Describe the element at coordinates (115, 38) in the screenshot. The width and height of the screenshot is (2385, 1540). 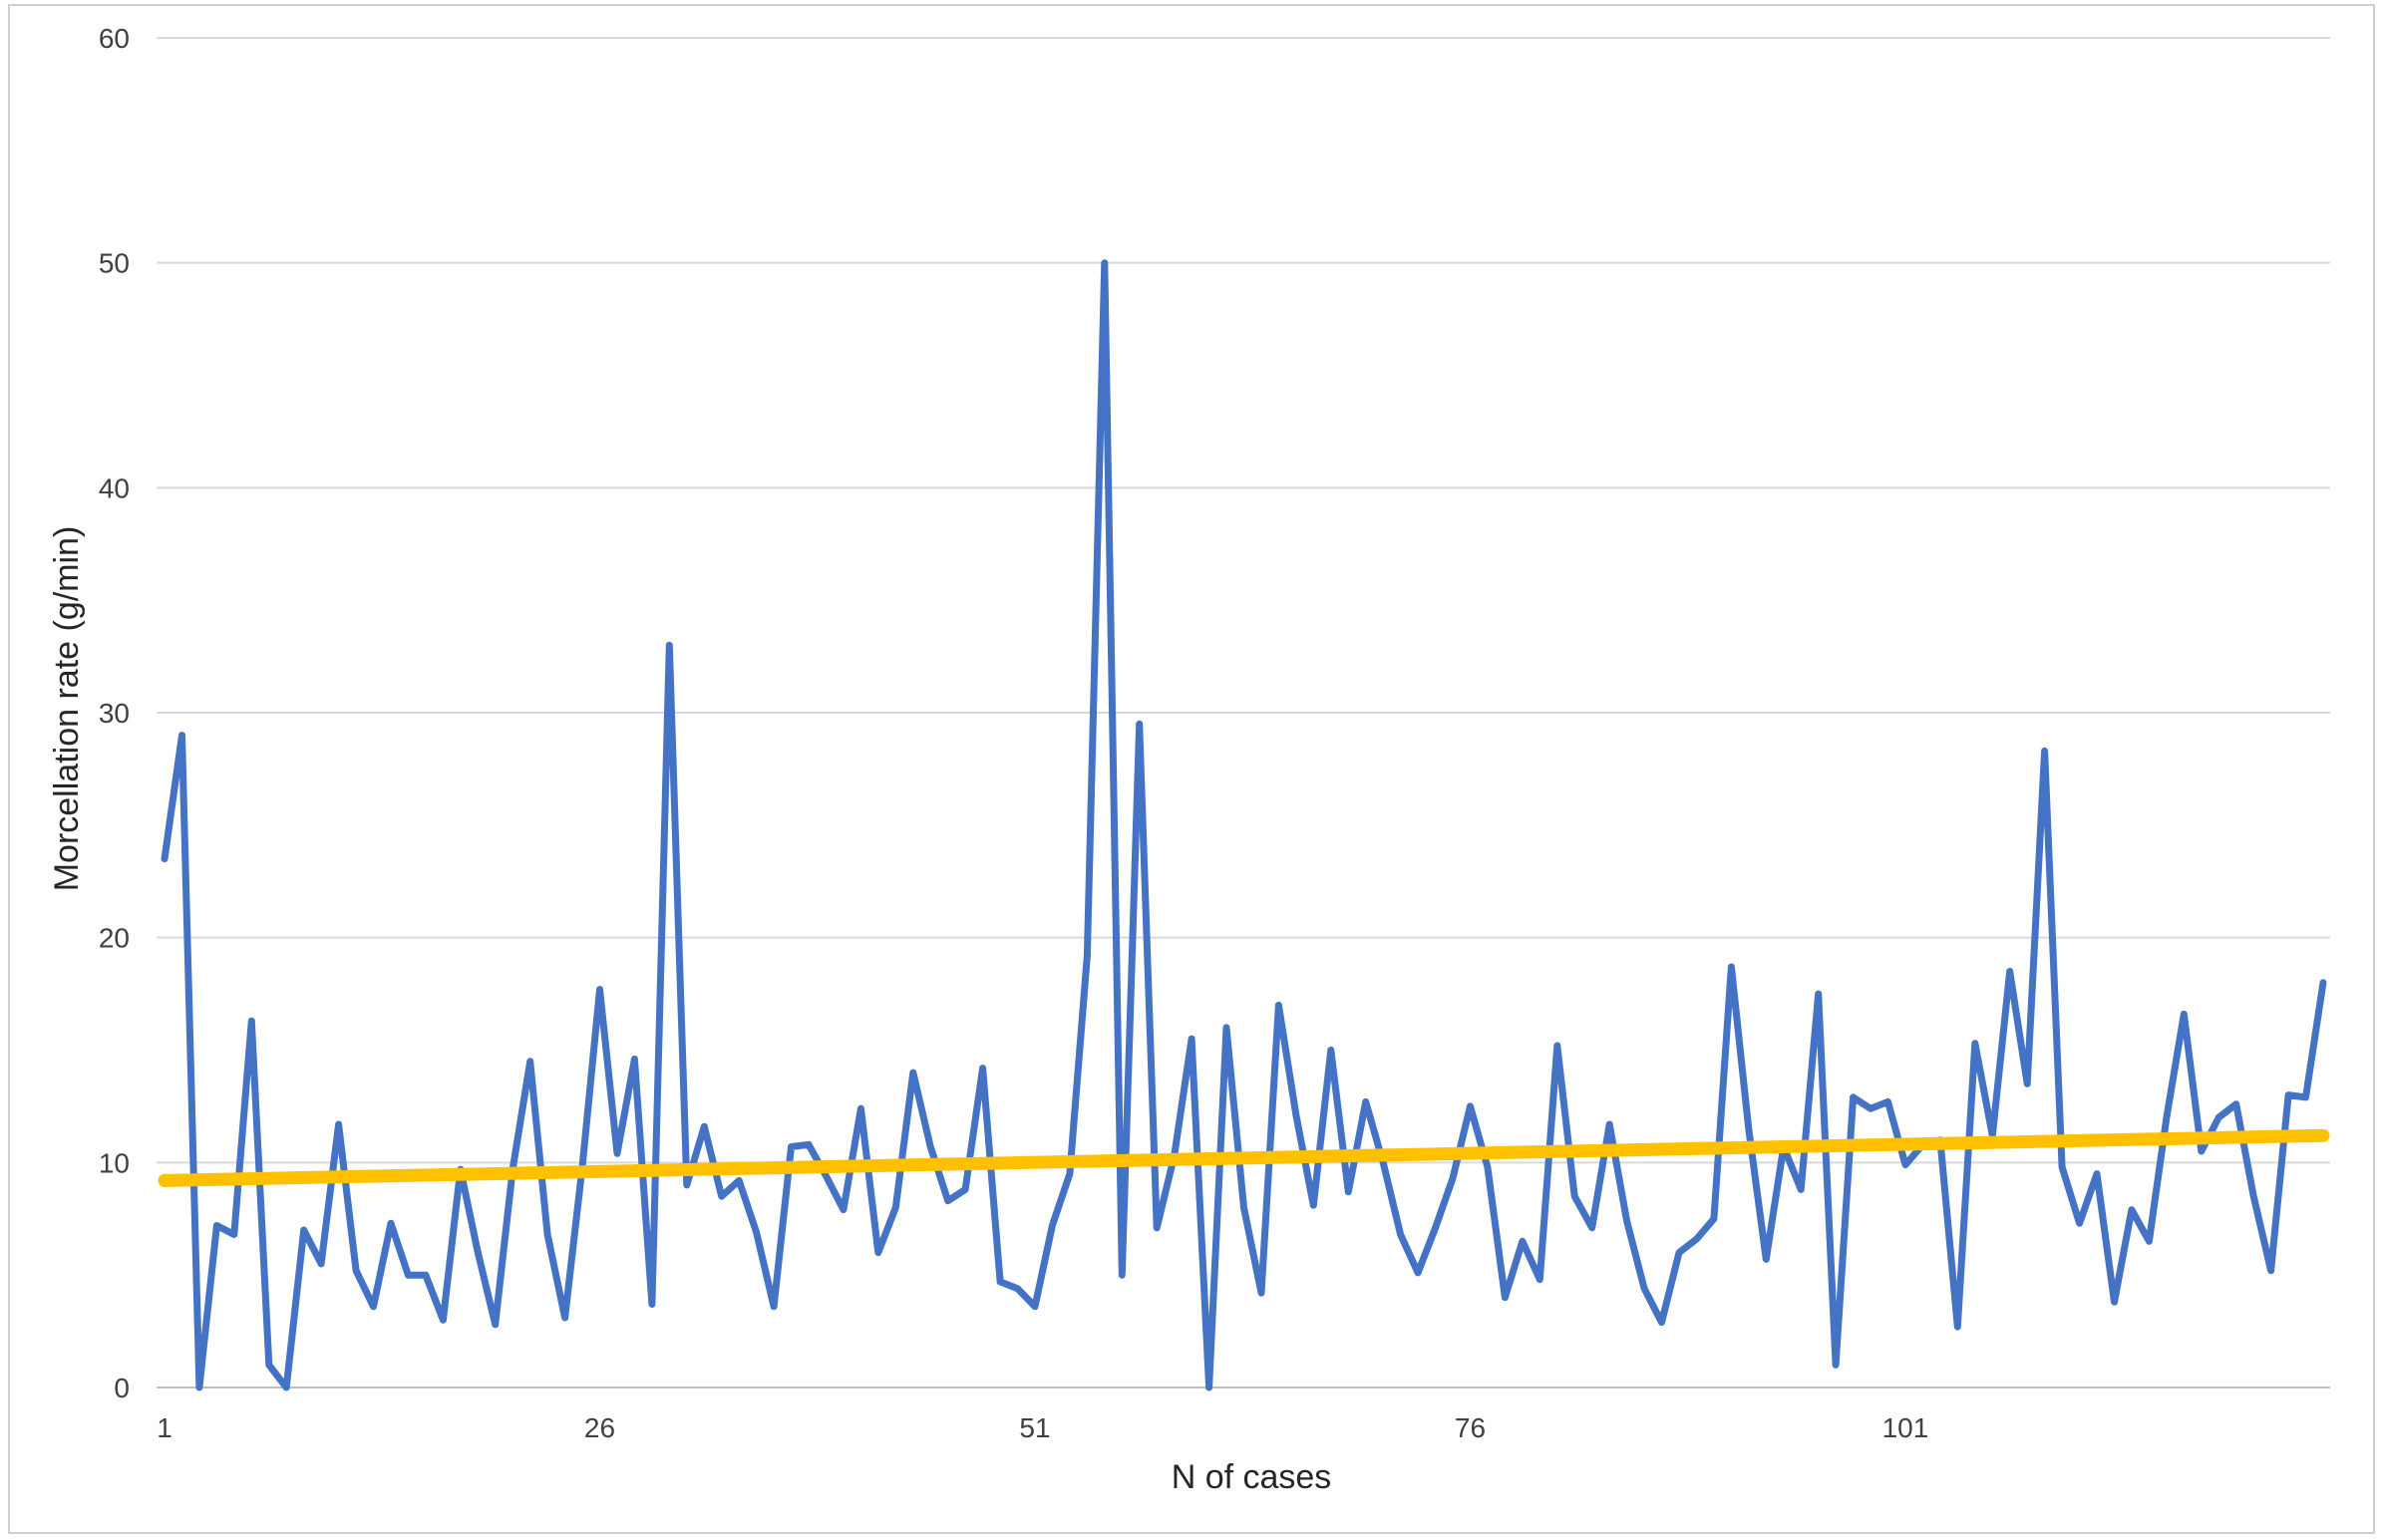
I see `y-tick-label: 60` at that location.